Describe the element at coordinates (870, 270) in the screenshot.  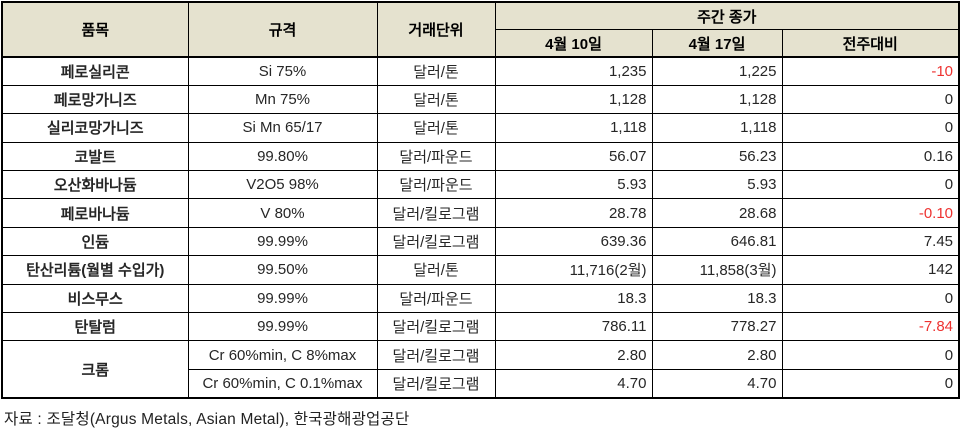
I see `change-cell: 142` at that location.